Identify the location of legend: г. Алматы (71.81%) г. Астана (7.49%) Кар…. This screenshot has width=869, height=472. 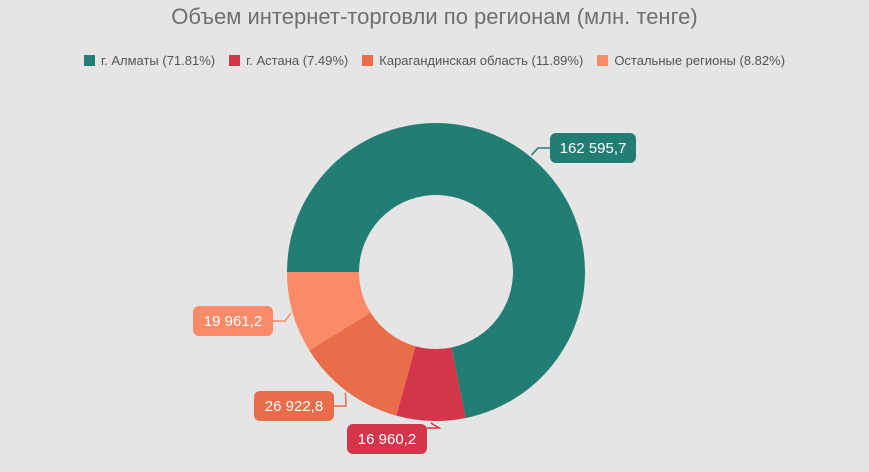
(434, 60).